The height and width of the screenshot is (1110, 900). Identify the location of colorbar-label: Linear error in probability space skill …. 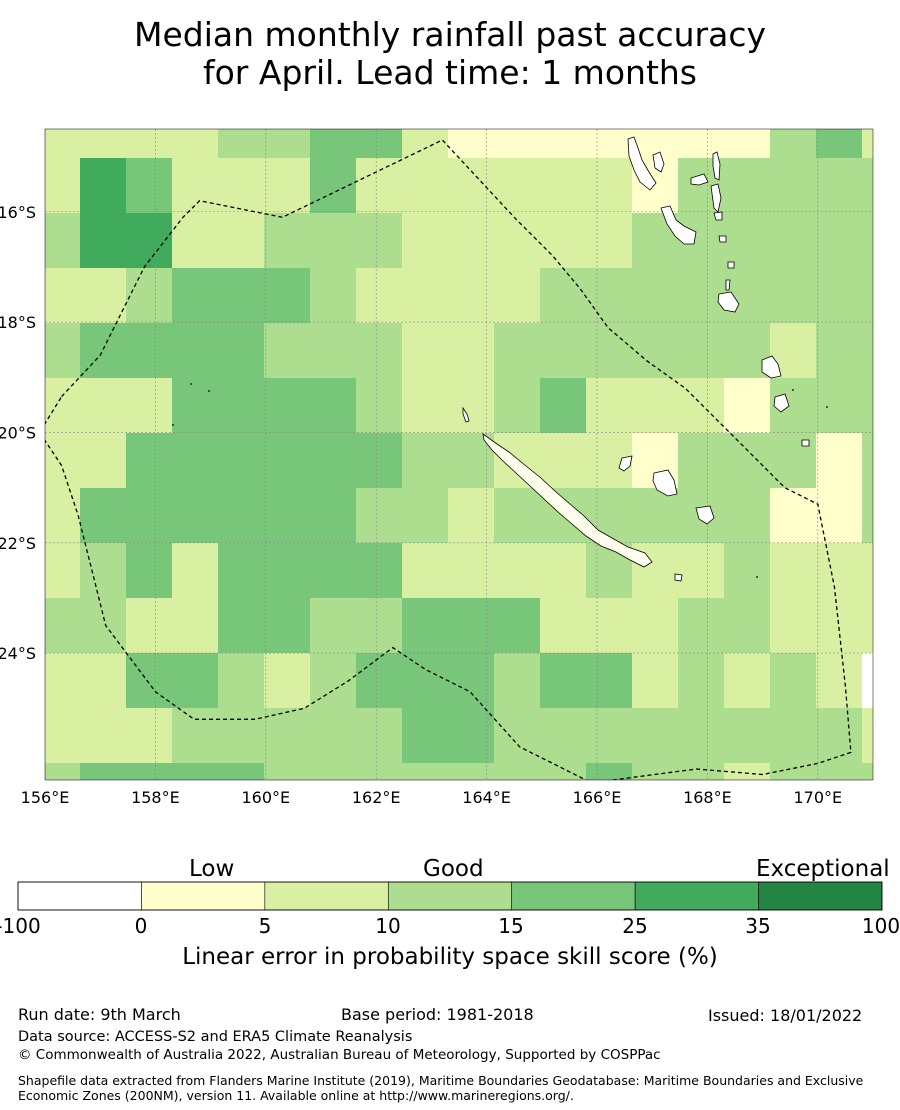
(450, 957).